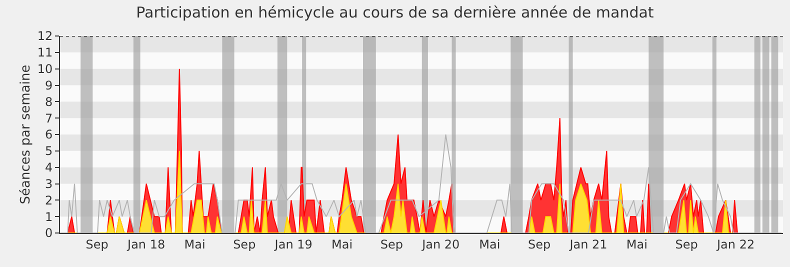  Describe the element at coordinates (45, 53) in the screenshot. I see `y-tick-label: 11` at that location.